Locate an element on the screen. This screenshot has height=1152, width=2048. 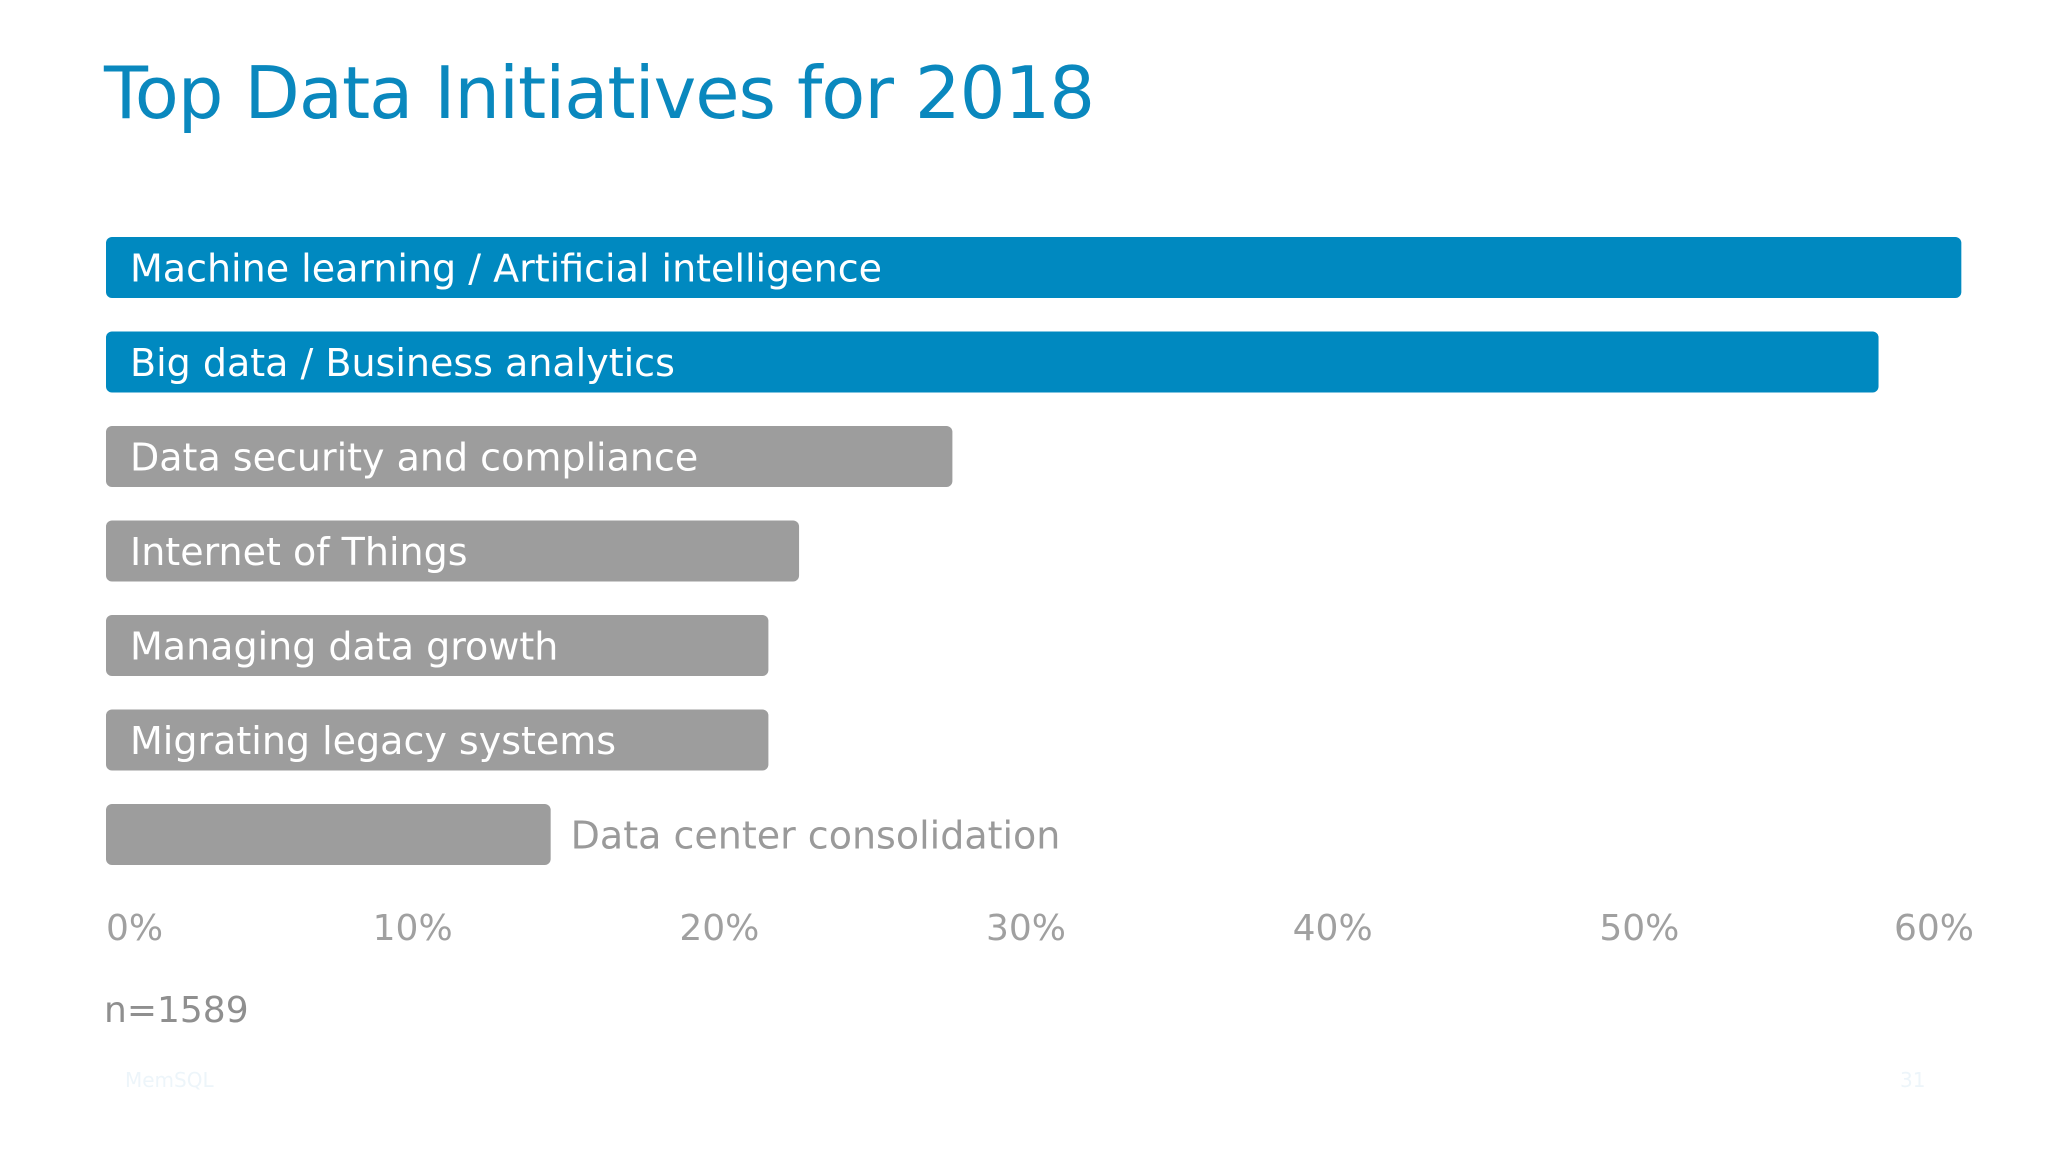
bar-label-5: Managing data growth is located at coordinates (344, 647).